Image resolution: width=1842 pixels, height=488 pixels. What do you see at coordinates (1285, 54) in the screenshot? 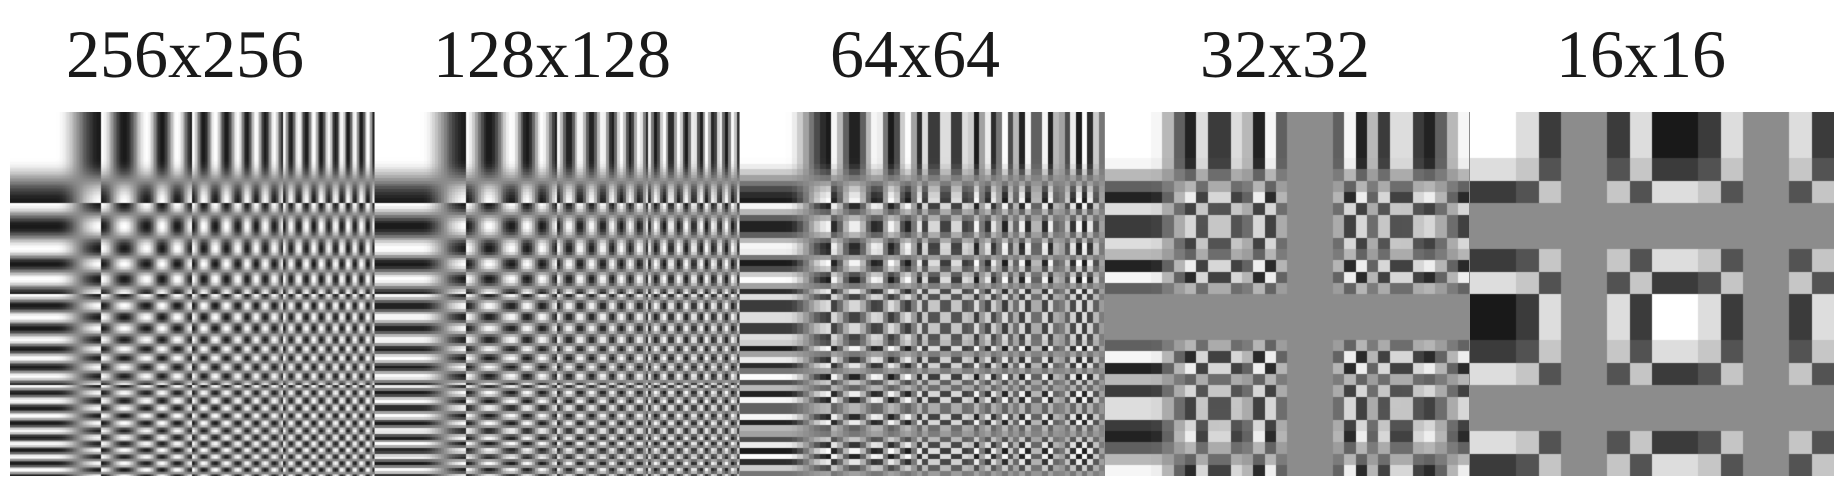
I see `label-32: 32x32` at bounding box center [1285, 54].